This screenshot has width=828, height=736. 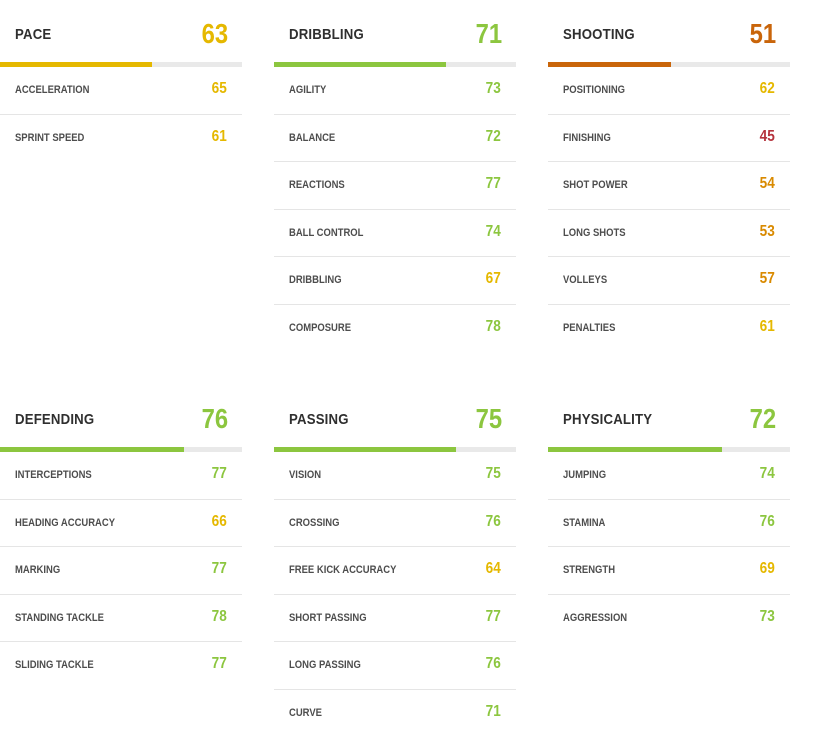 I want to click on stat-label: AGGRESSION, so click(x=595, y=618).